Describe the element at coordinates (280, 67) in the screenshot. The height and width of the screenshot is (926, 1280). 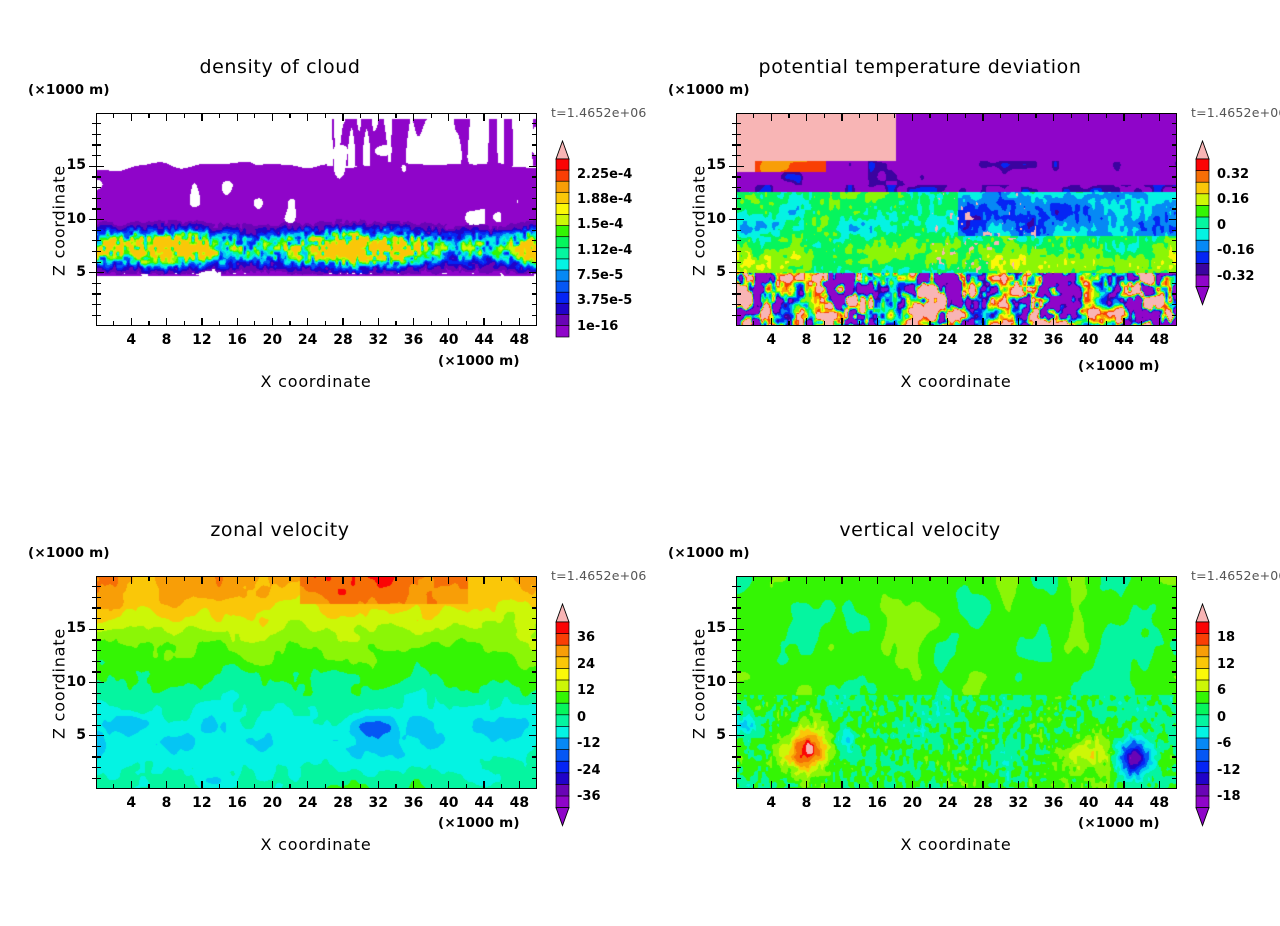
I see `panel-title: density of cloud` at that location.